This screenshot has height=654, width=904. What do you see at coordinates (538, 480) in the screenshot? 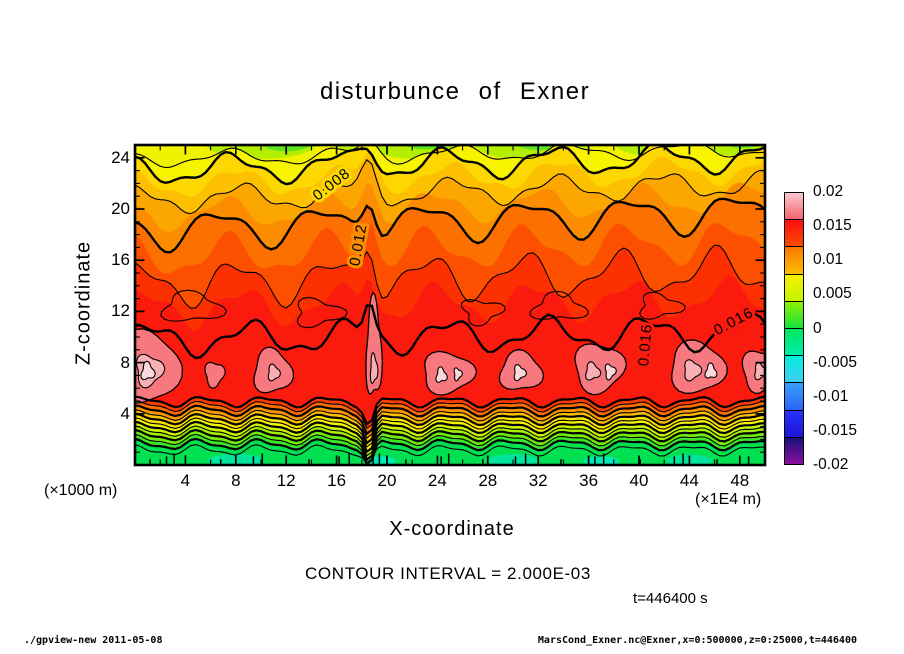
I see `x-tick-label: 32` at bounding box center [538, 480].